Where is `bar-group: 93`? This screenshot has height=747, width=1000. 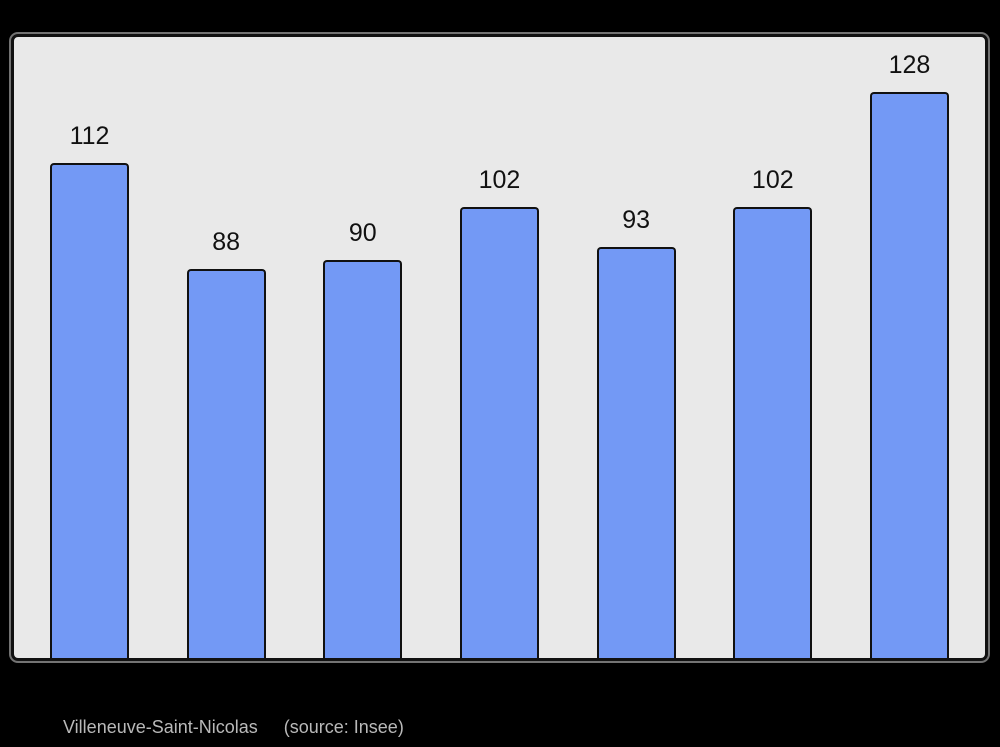
bar-group: 93 is located at coordinates (636, 431).